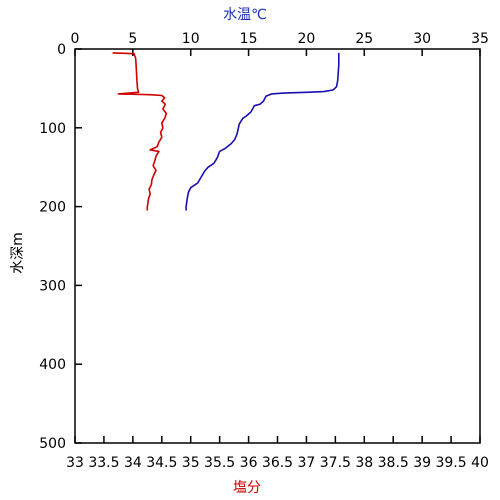  I want to click on bottom-tick-label: 39, so click(422, 463).